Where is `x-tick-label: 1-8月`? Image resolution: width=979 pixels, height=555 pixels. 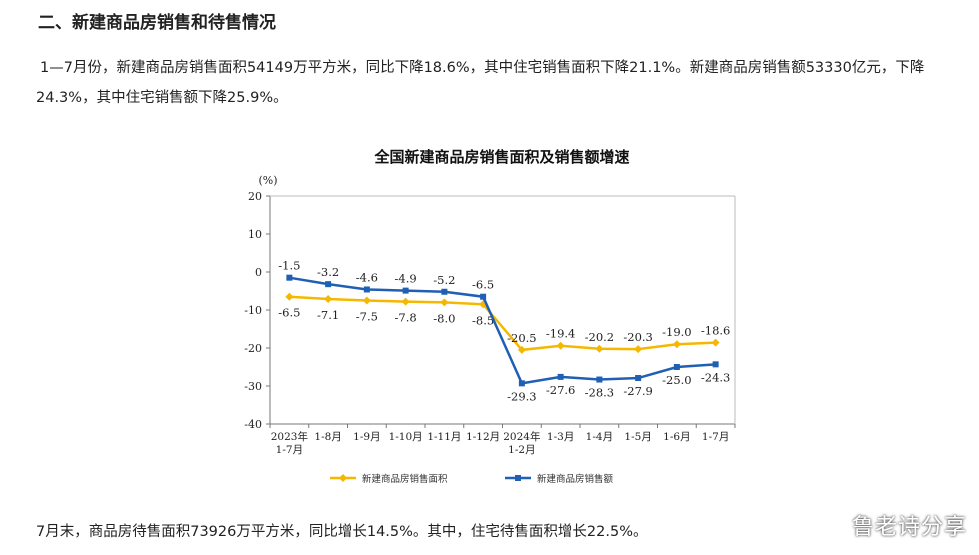
x-tick-label: 1-8月 is located at coordinates (327, 437).